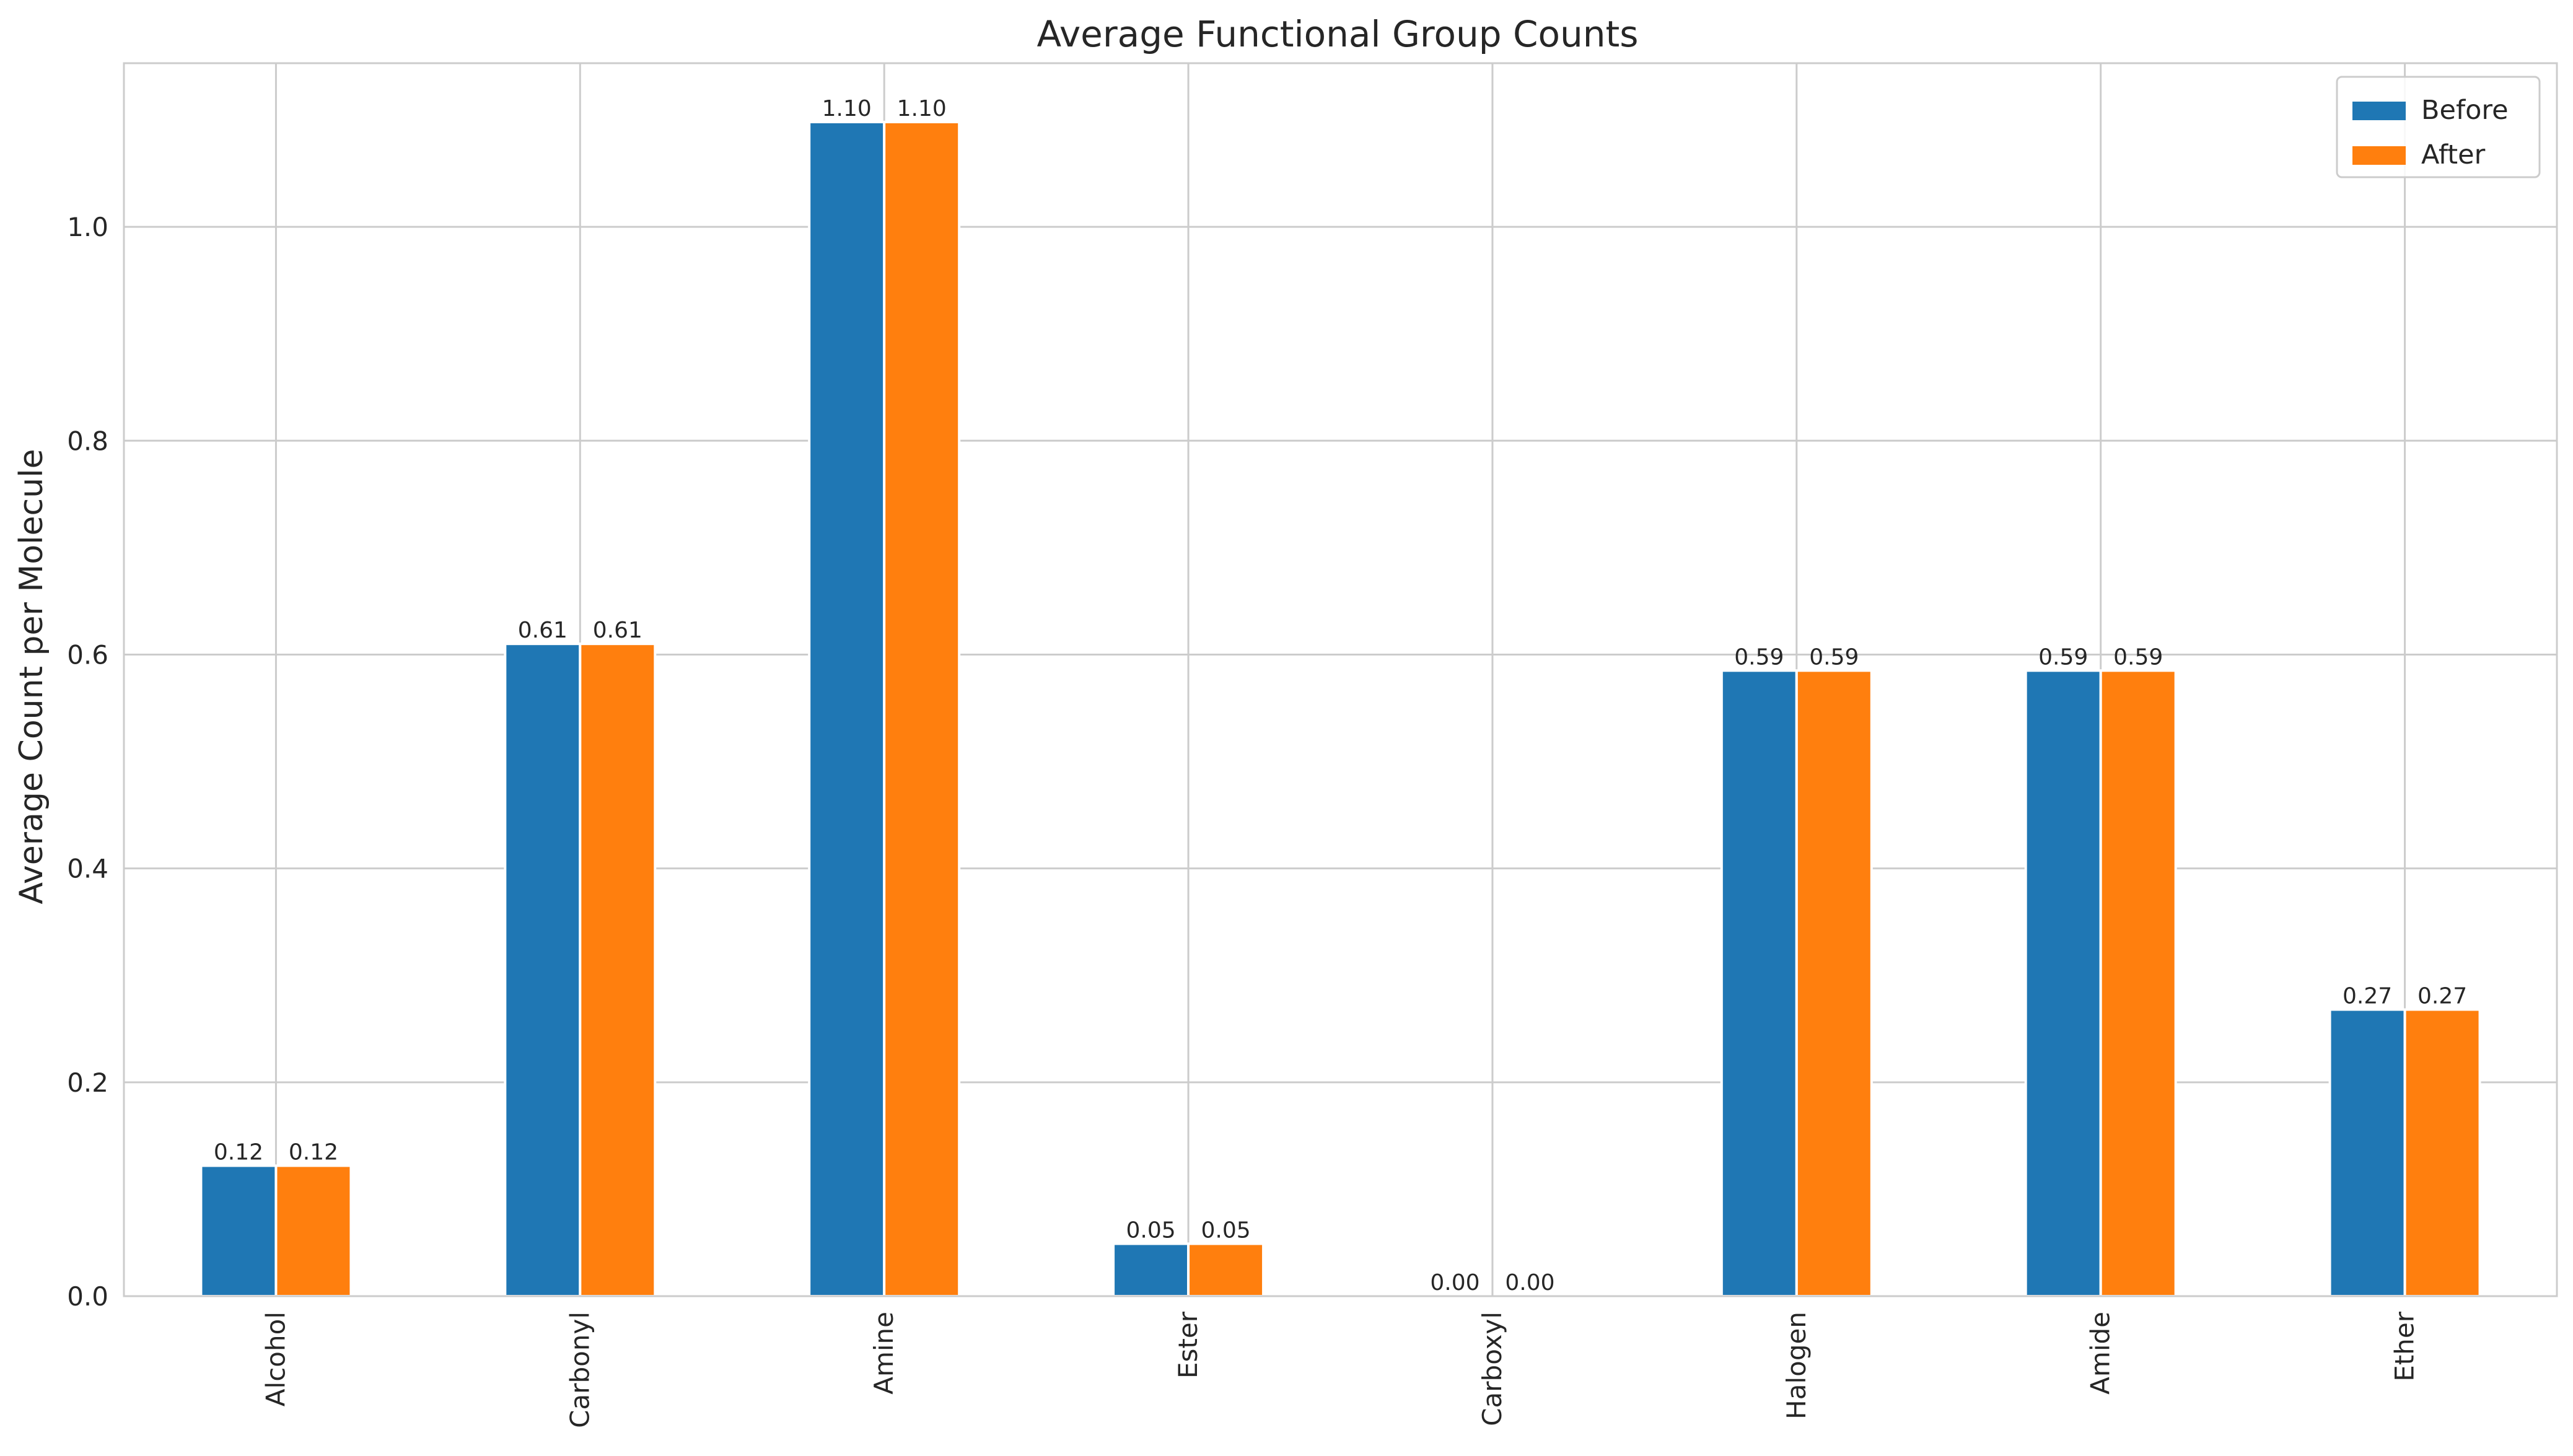 Image resolution: width=2573 pixels, height=1456 pixels. Describe the element at coordinates (87, 869) in the screenshot. I see `y-tick-label: 0.4` at that location.